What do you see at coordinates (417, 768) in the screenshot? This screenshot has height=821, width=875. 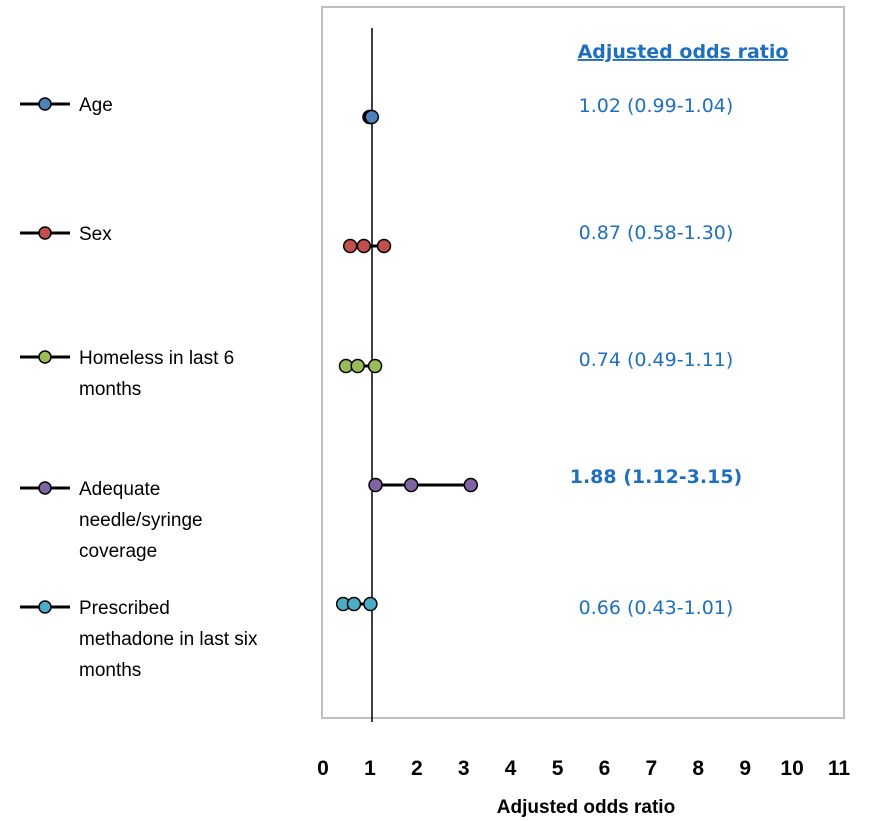 I see `x-tick-label: 2` at bounding box center [417, 768].